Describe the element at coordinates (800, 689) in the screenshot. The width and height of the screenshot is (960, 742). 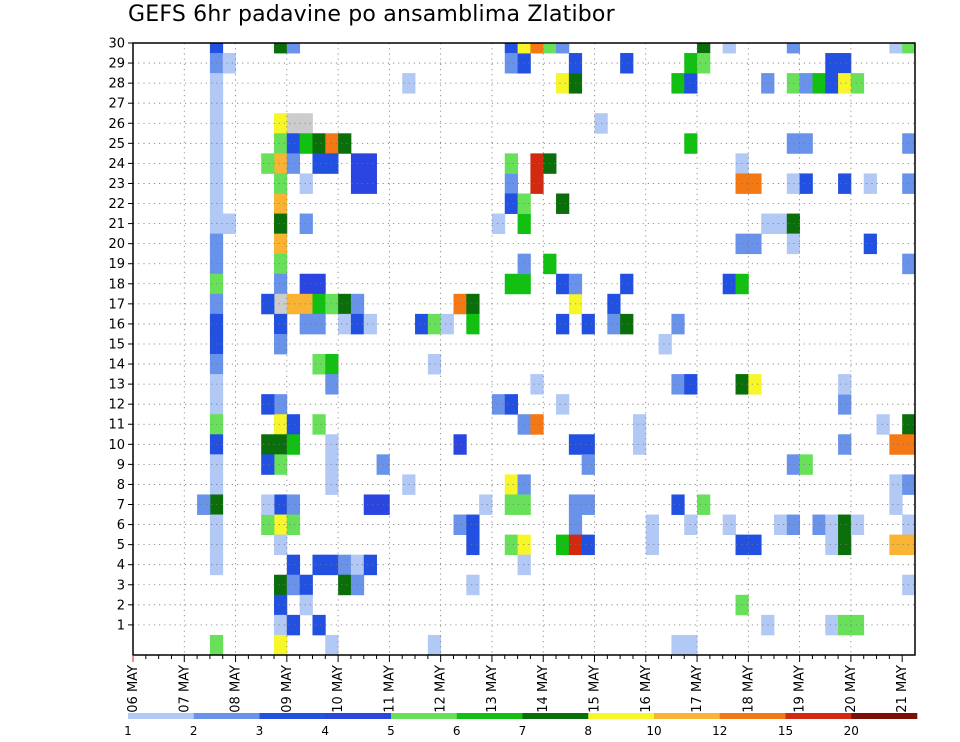
I see `x-tick-label: 19 MAY` at that location.